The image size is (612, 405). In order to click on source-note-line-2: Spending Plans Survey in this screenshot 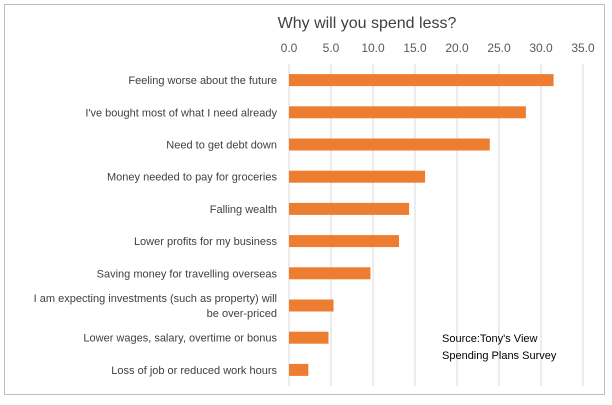, I will do `click(499, 356)`.